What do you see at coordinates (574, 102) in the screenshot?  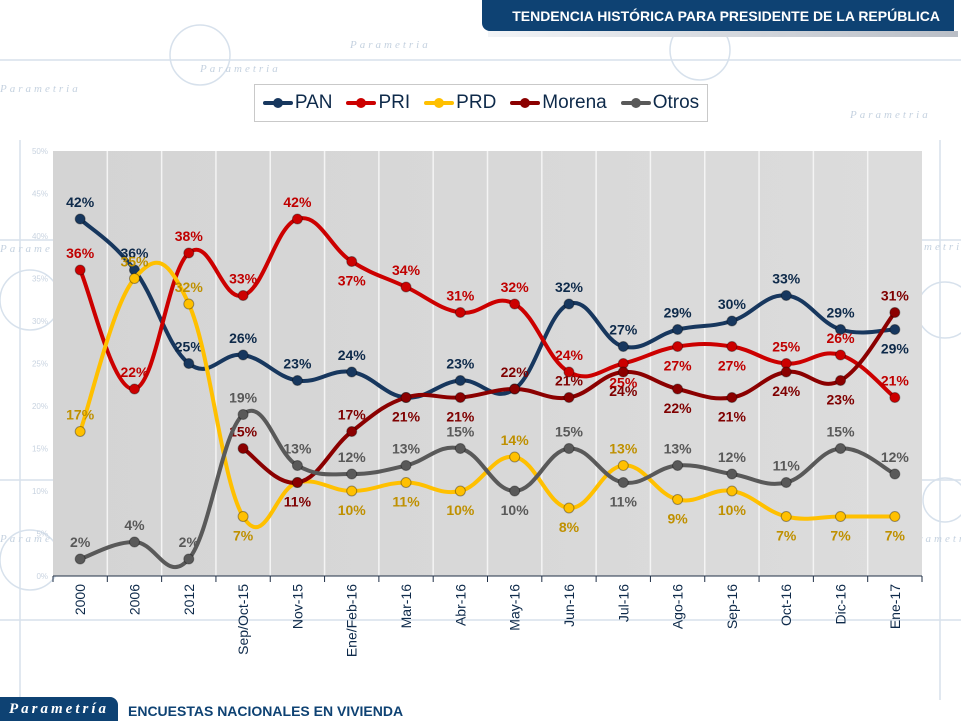 I see `legend-label: Morena` at bounding box center [574, 102].